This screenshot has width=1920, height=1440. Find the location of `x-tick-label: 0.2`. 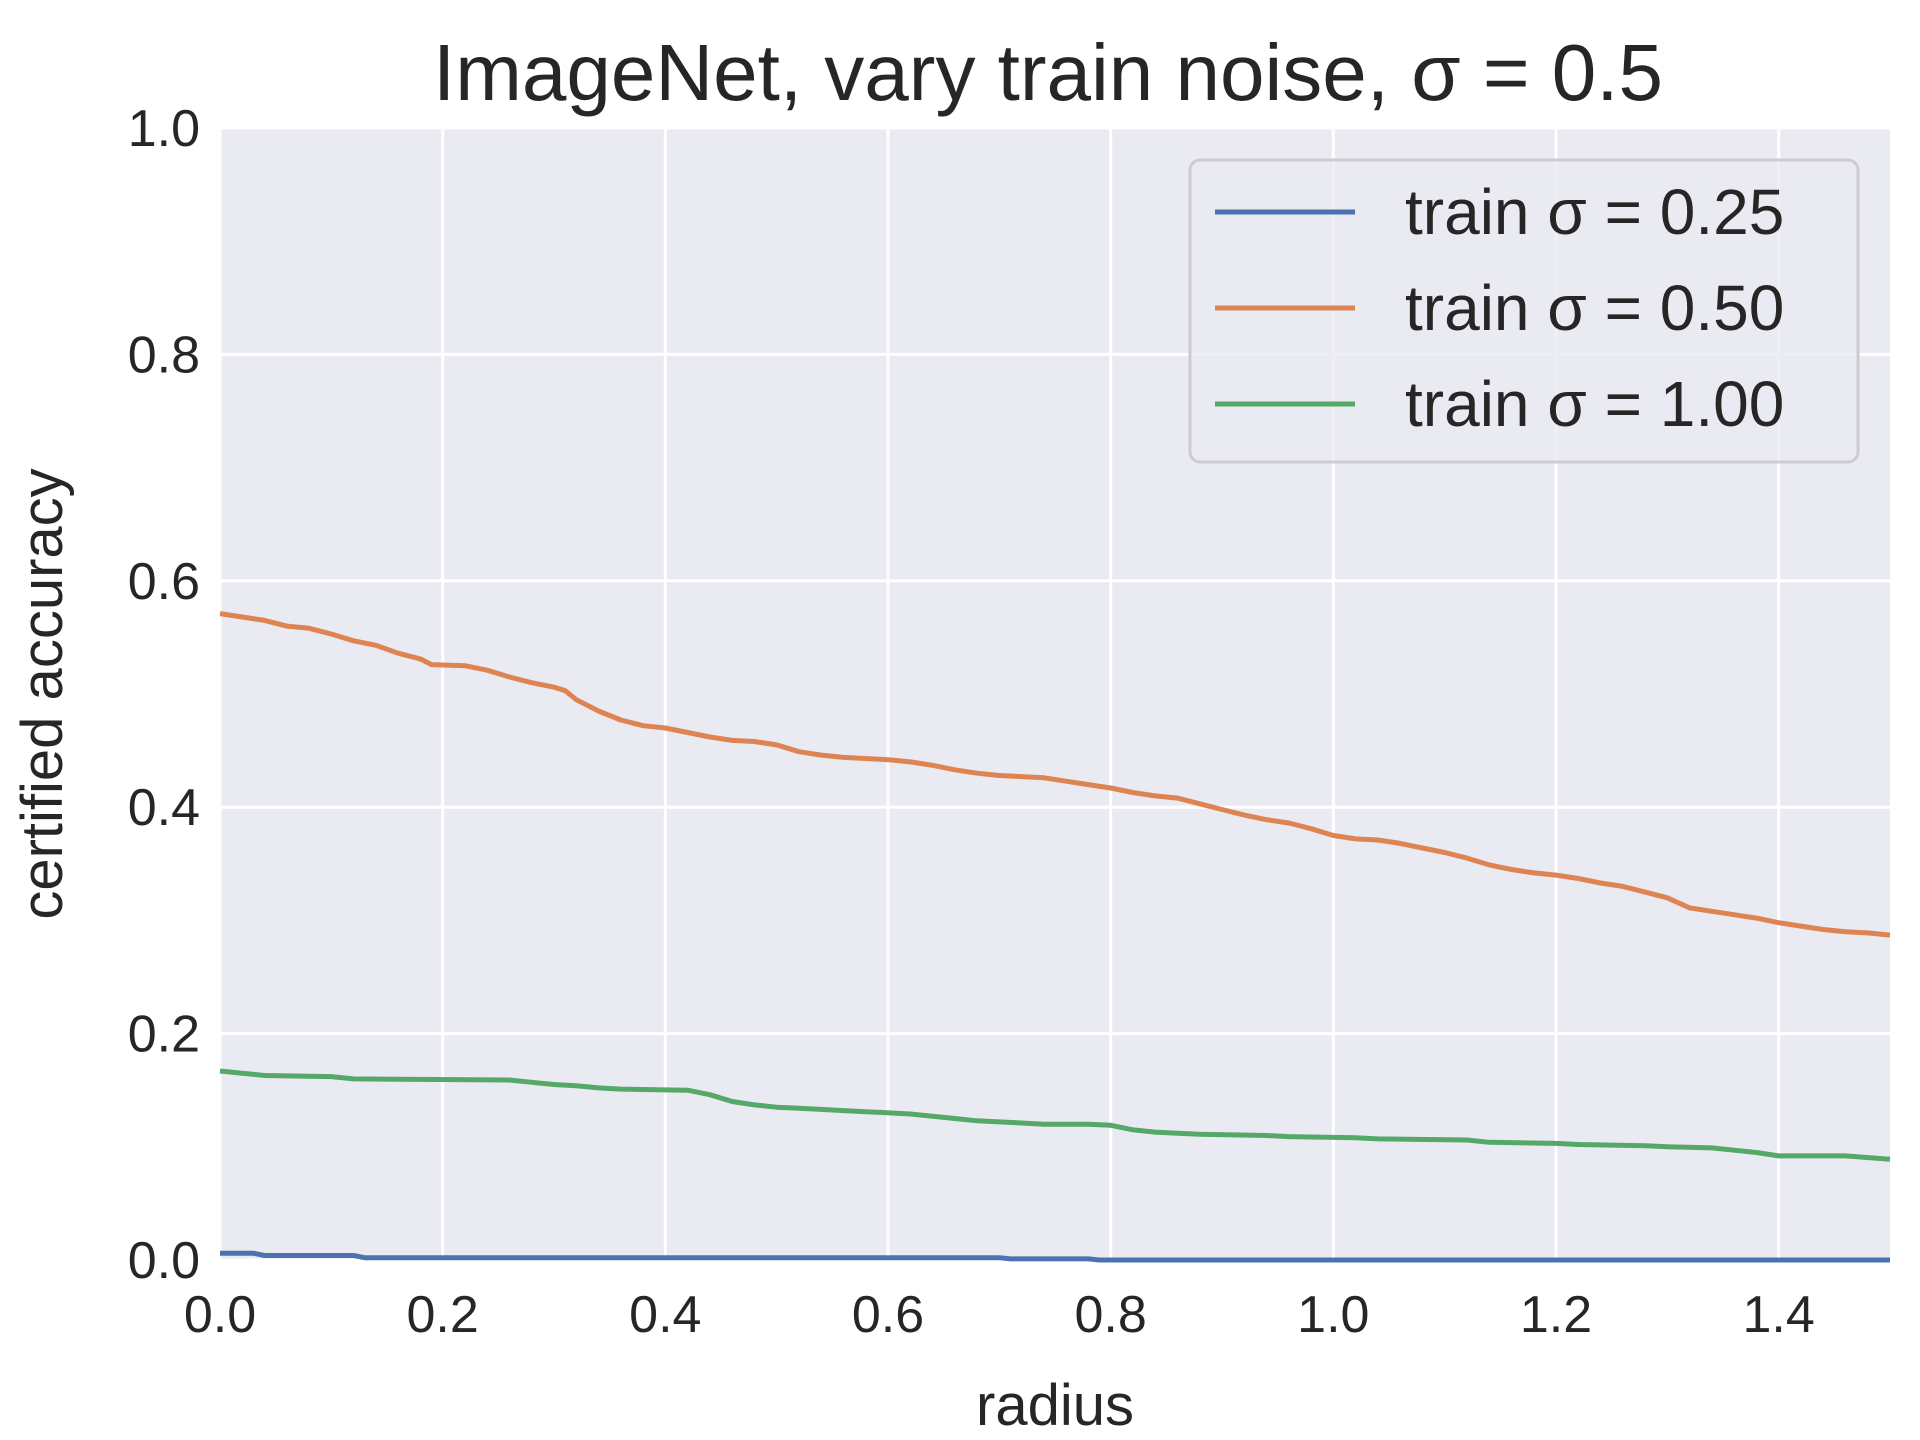

x-tick-label: 0.2 is located at coordinates (443, 1315).